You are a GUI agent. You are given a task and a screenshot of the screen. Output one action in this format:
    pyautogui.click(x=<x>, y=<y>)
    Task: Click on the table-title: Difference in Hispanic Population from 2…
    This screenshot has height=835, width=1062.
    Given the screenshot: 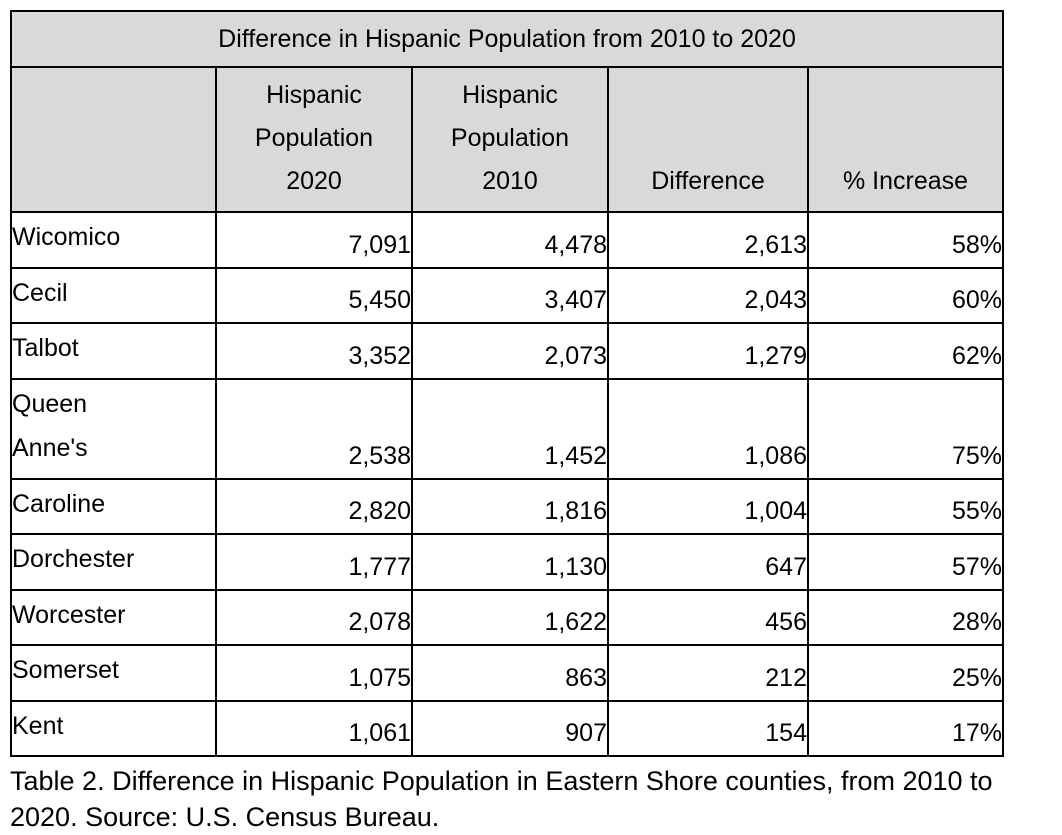 What is the action you would take?
    pyautogui.click(x=507, y=39)
    